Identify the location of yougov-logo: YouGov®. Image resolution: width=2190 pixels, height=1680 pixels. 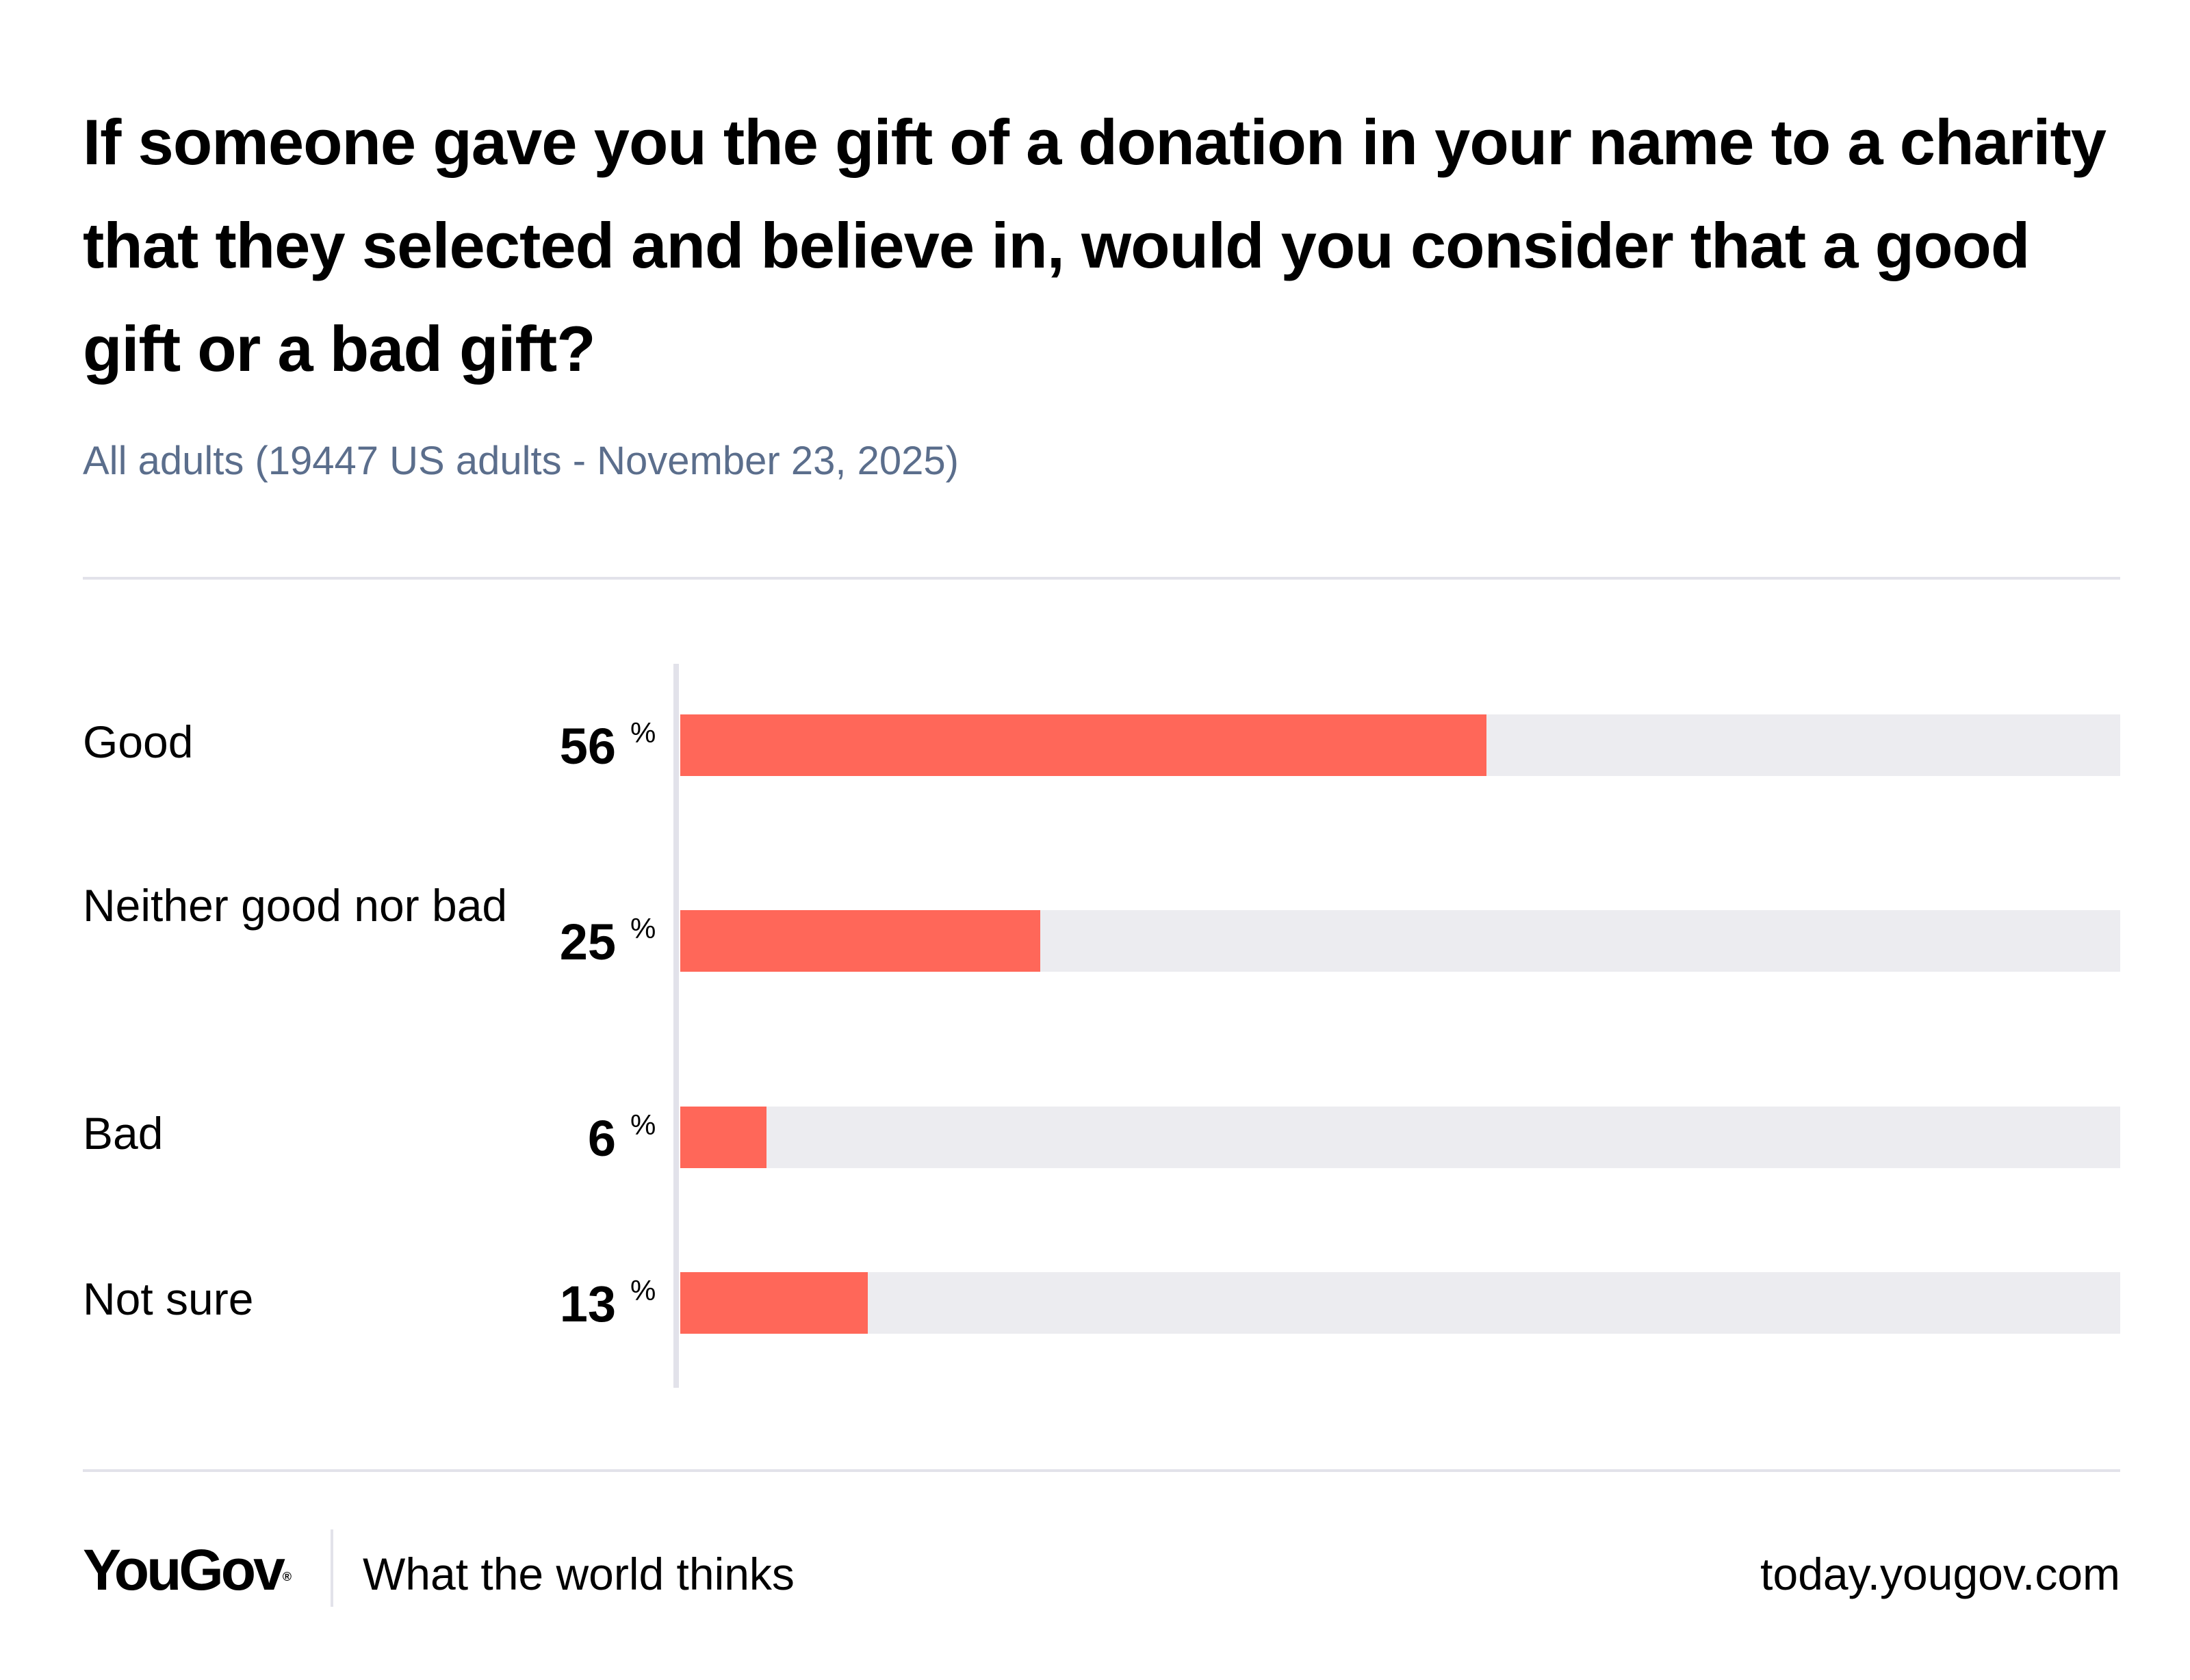
(187, 1570).